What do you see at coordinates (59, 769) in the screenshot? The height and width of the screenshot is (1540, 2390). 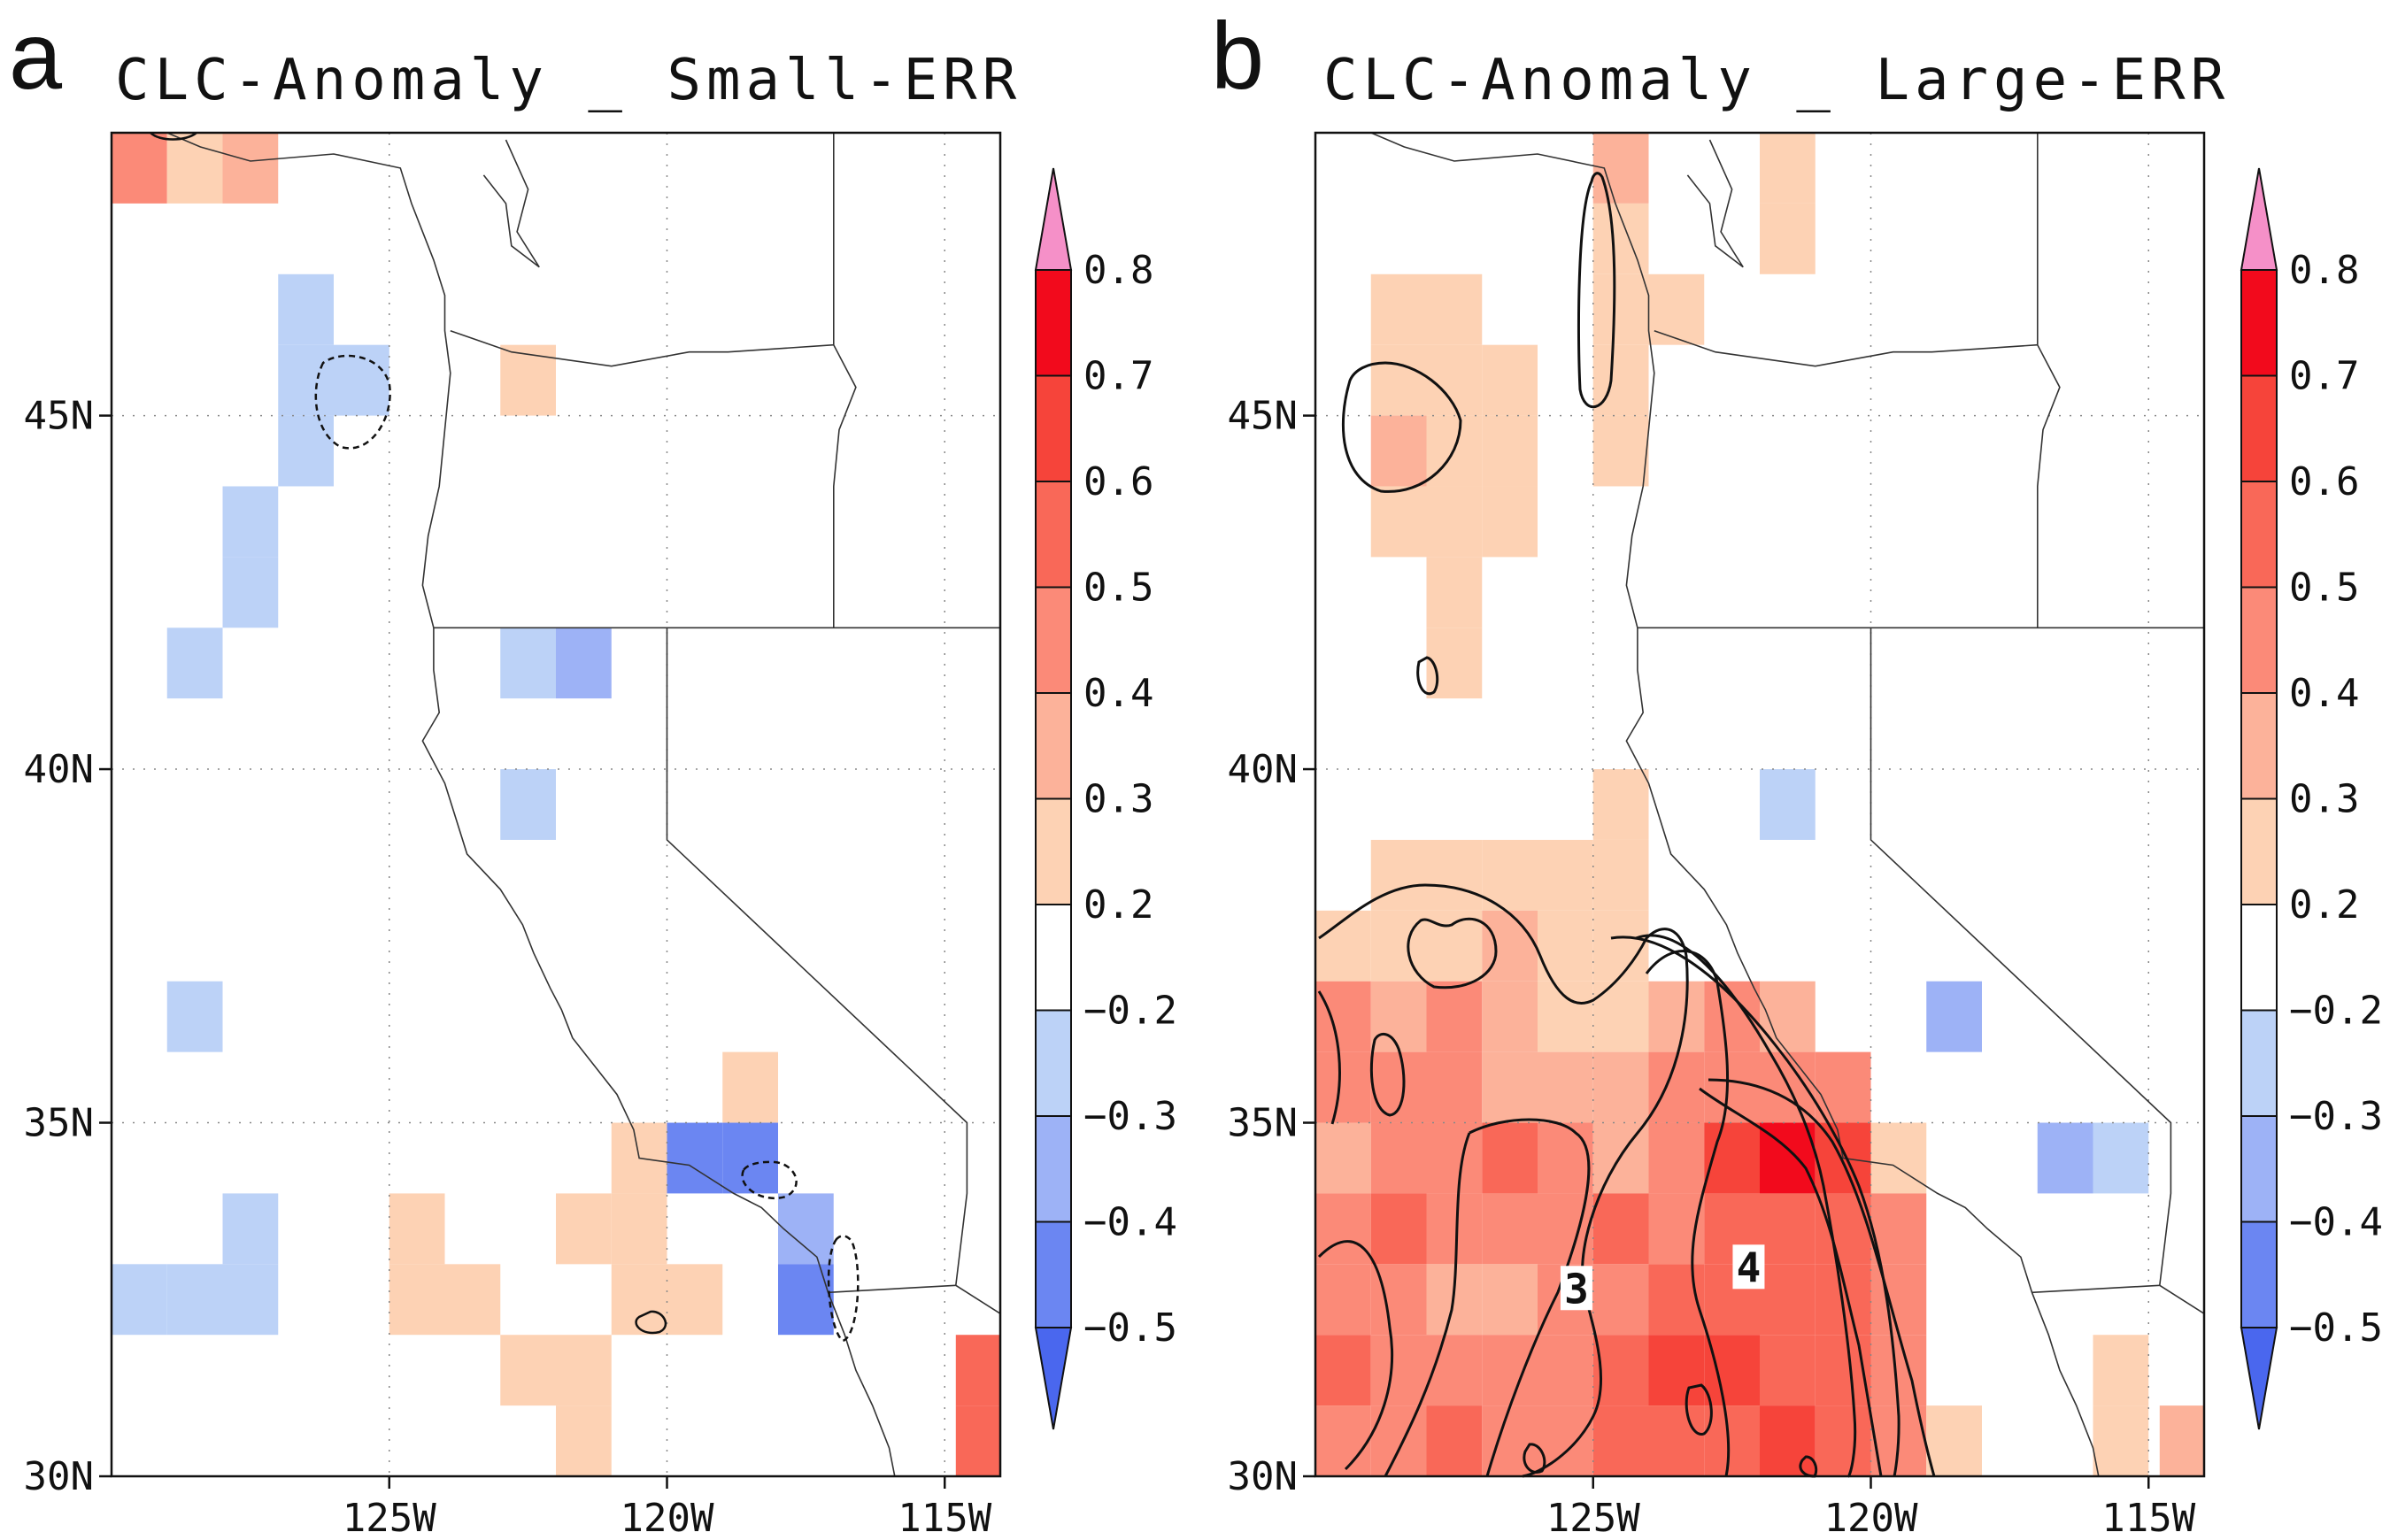 I see `y-tick-label: 40N` at bounding box center [59, 769].